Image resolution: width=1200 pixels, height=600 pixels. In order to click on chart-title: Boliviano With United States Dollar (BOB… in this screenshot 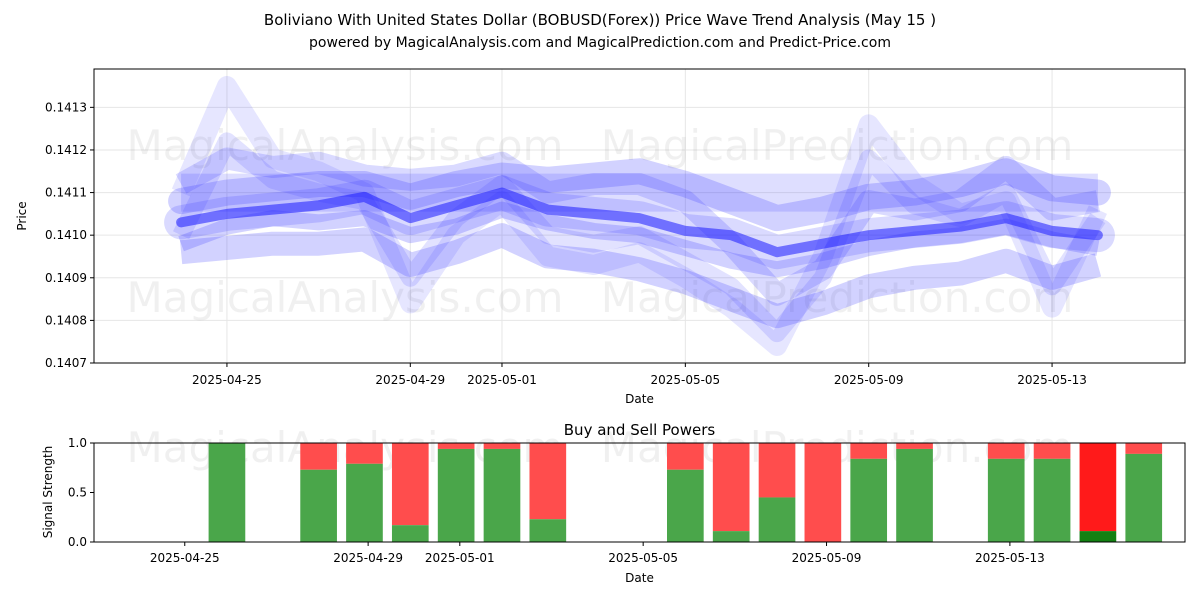, I will do `click(600, 20)`.